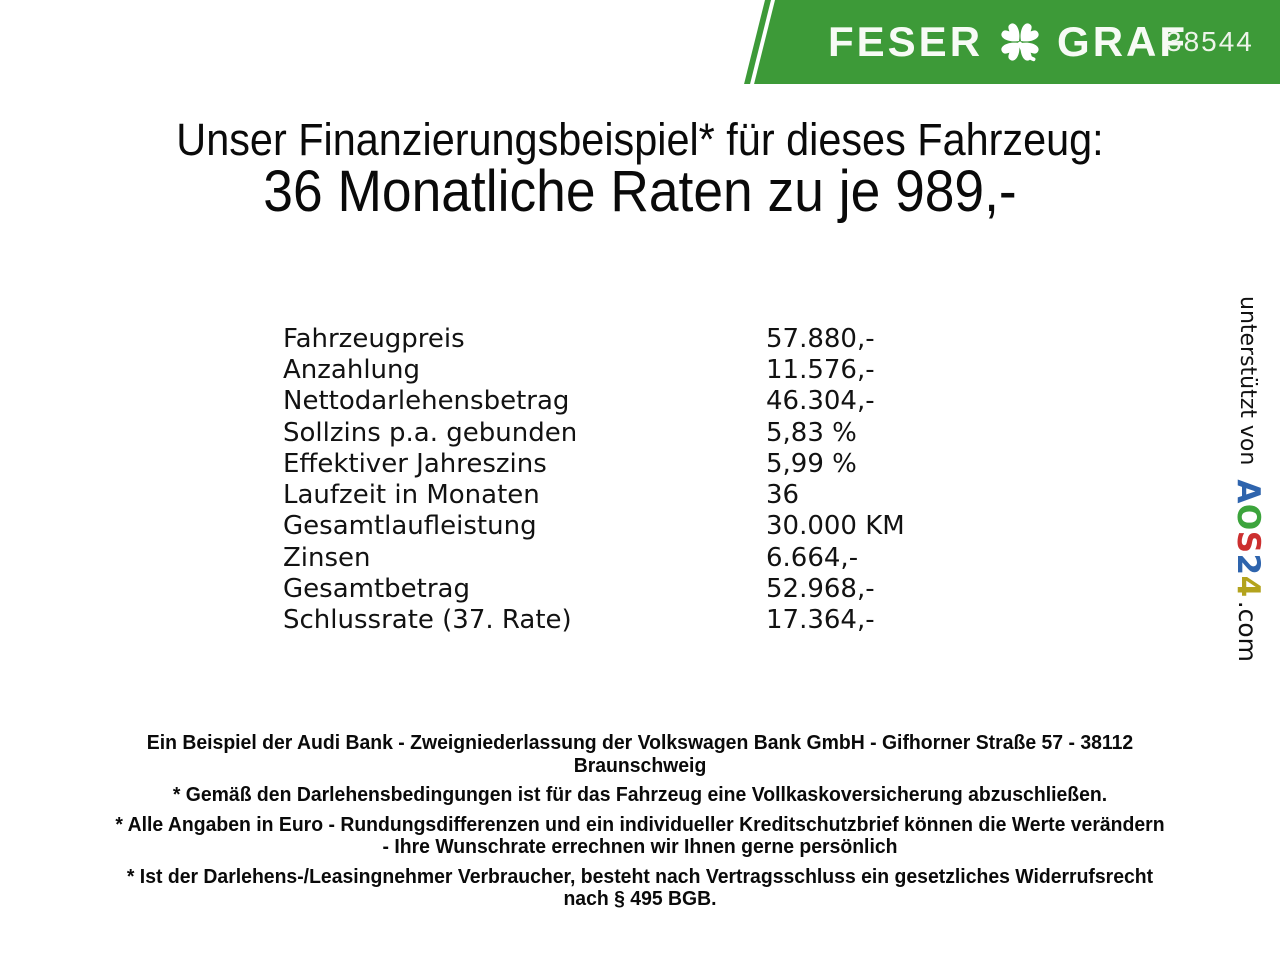  Describe the element at coordinates (411, 495) in the screenshot. I see `row-label: Laufzeit in Monaten` at that location.